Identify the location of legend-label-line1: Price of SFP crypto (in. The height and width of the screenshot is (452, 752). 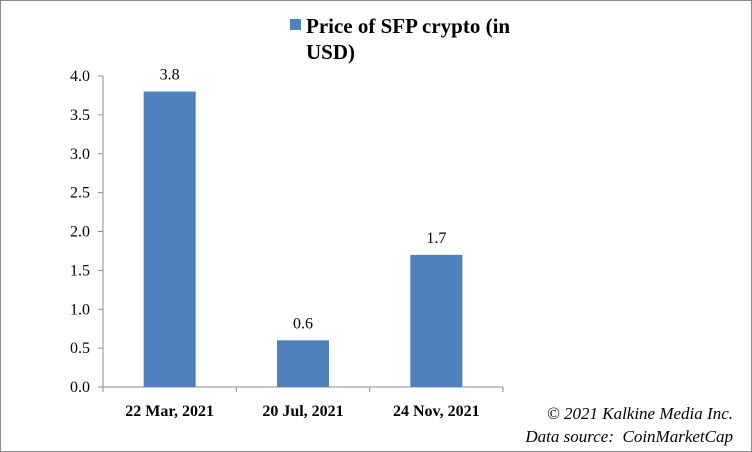
(408, 26).